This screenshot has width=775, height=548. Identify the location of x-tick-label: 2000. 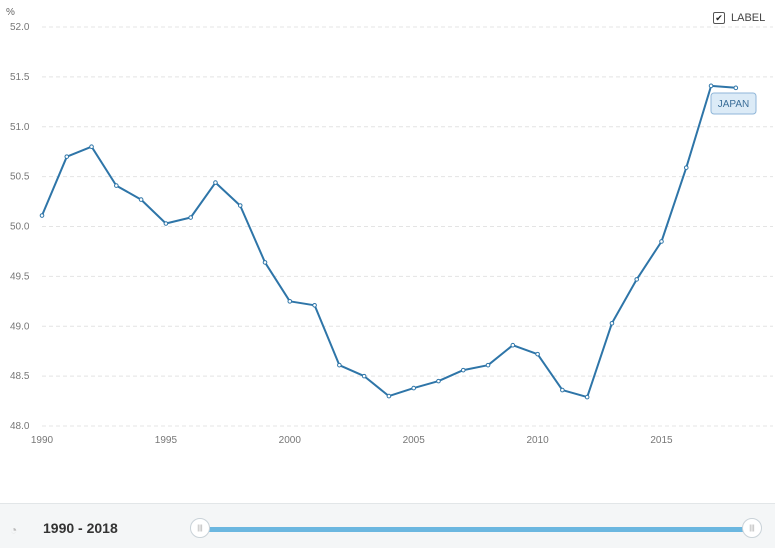
(290, 440).